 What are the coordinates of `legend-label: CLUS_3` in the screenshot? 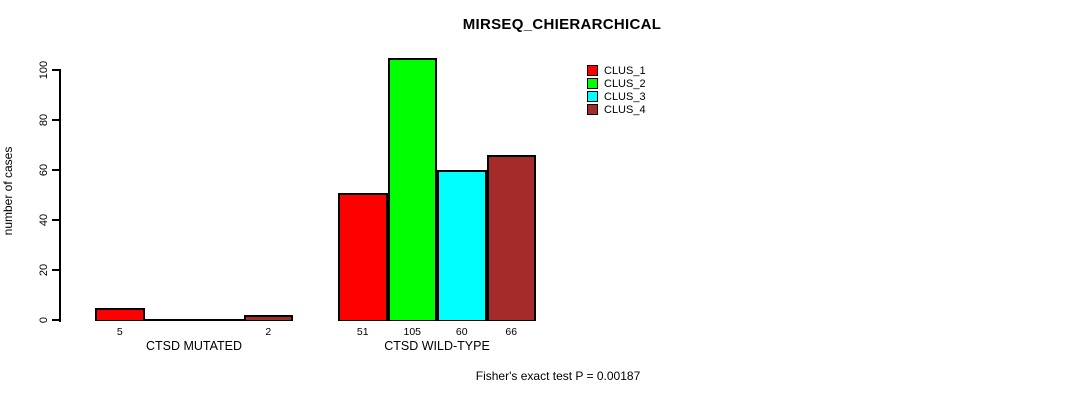 It's located at (625, 96).